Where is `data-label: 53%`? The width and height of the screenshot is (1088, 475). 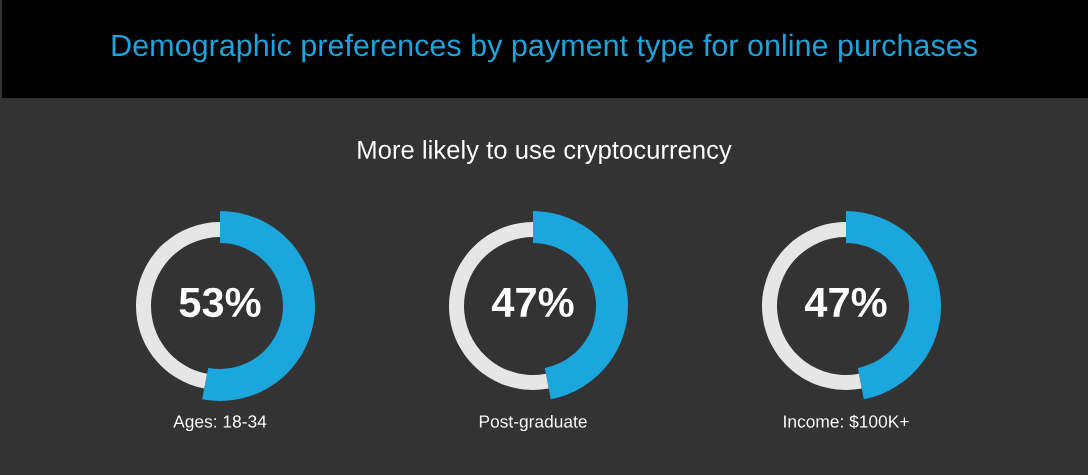
data-label: 53% is located at coordinates (220, 302).